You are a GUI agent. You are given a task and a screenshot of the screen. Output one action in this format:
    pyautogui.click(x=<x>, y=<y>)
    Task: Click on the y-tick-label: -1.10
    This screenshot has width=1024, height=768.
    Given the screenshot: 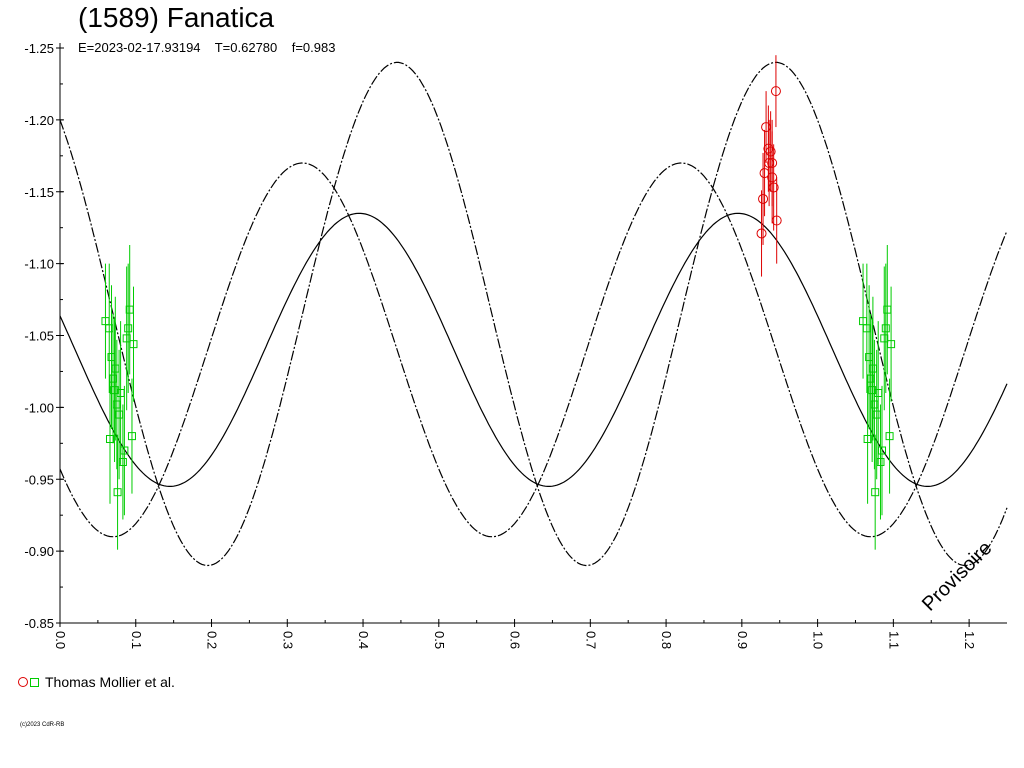 What is the action you would take?
    pyautogui.click(x=39, y=264)
    